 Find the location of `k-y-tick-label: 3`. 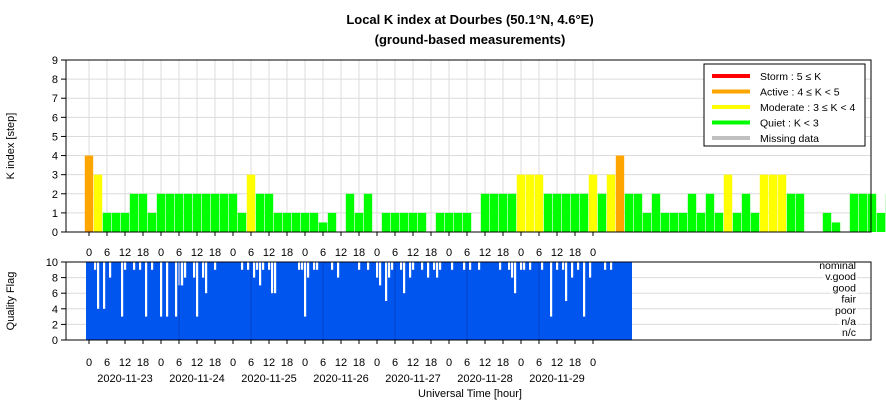

k-y-tick-label: 3 is located at coordinates (55, 176).